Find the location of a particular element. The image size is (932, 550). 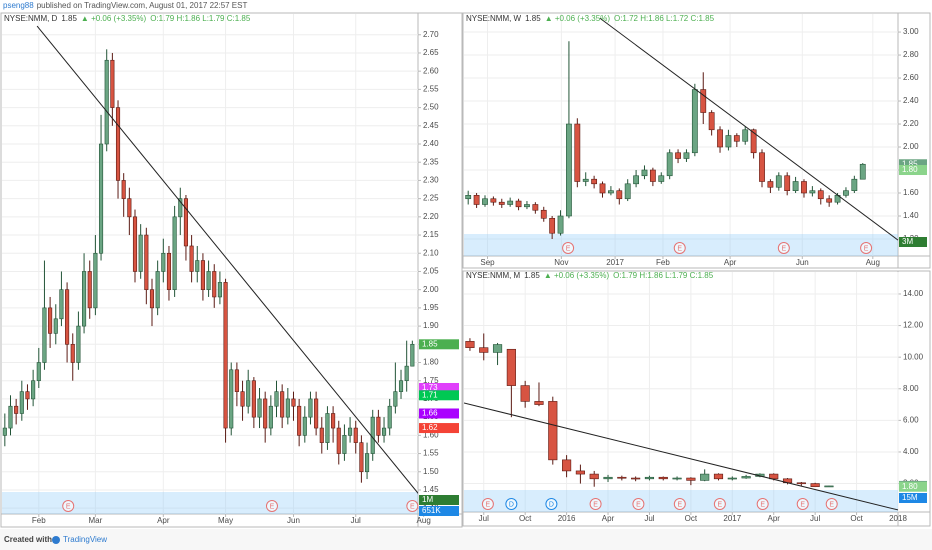

x-tick-label: Feb is located at coordinates (39, 520).